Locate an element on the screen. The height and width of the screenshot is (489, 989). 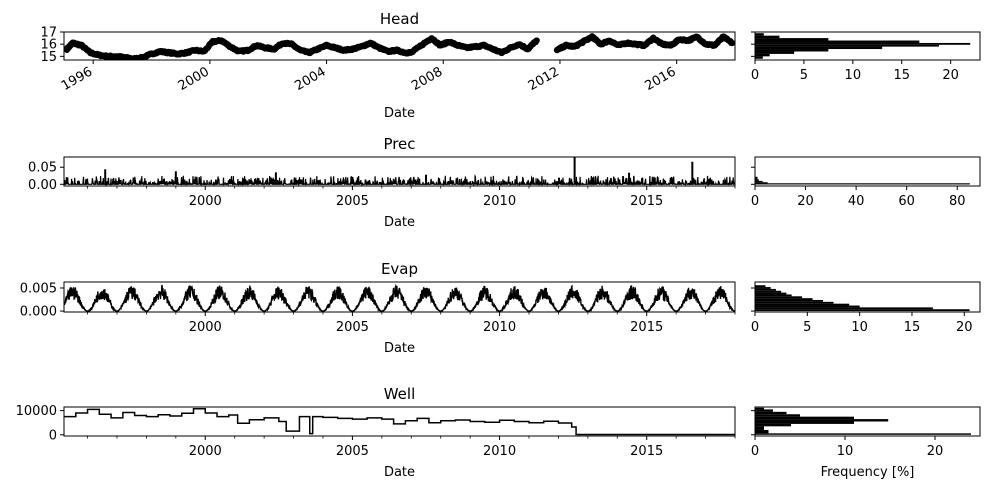
y-tick-label: 17 is located at coordinates (48, 33).